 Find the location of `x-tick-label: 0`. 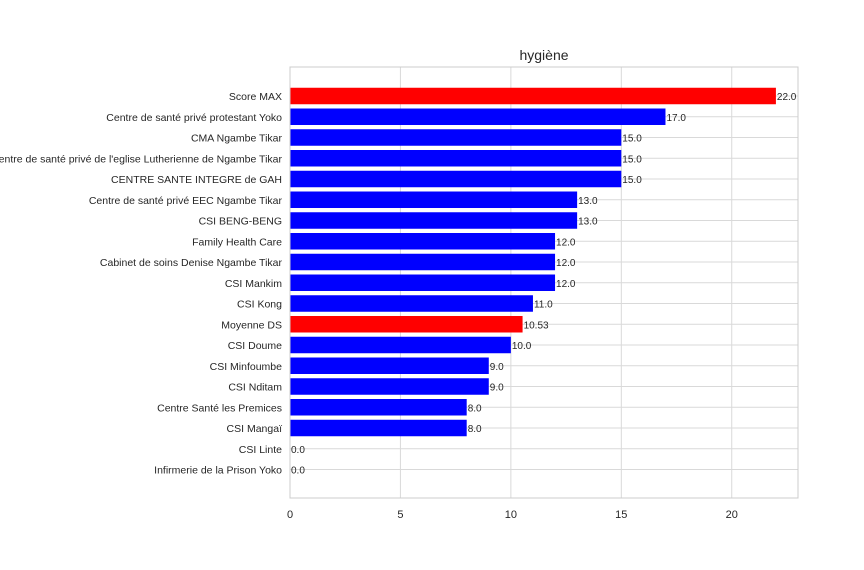

x-tick-label: 0 is located at coordinates (290, 515).